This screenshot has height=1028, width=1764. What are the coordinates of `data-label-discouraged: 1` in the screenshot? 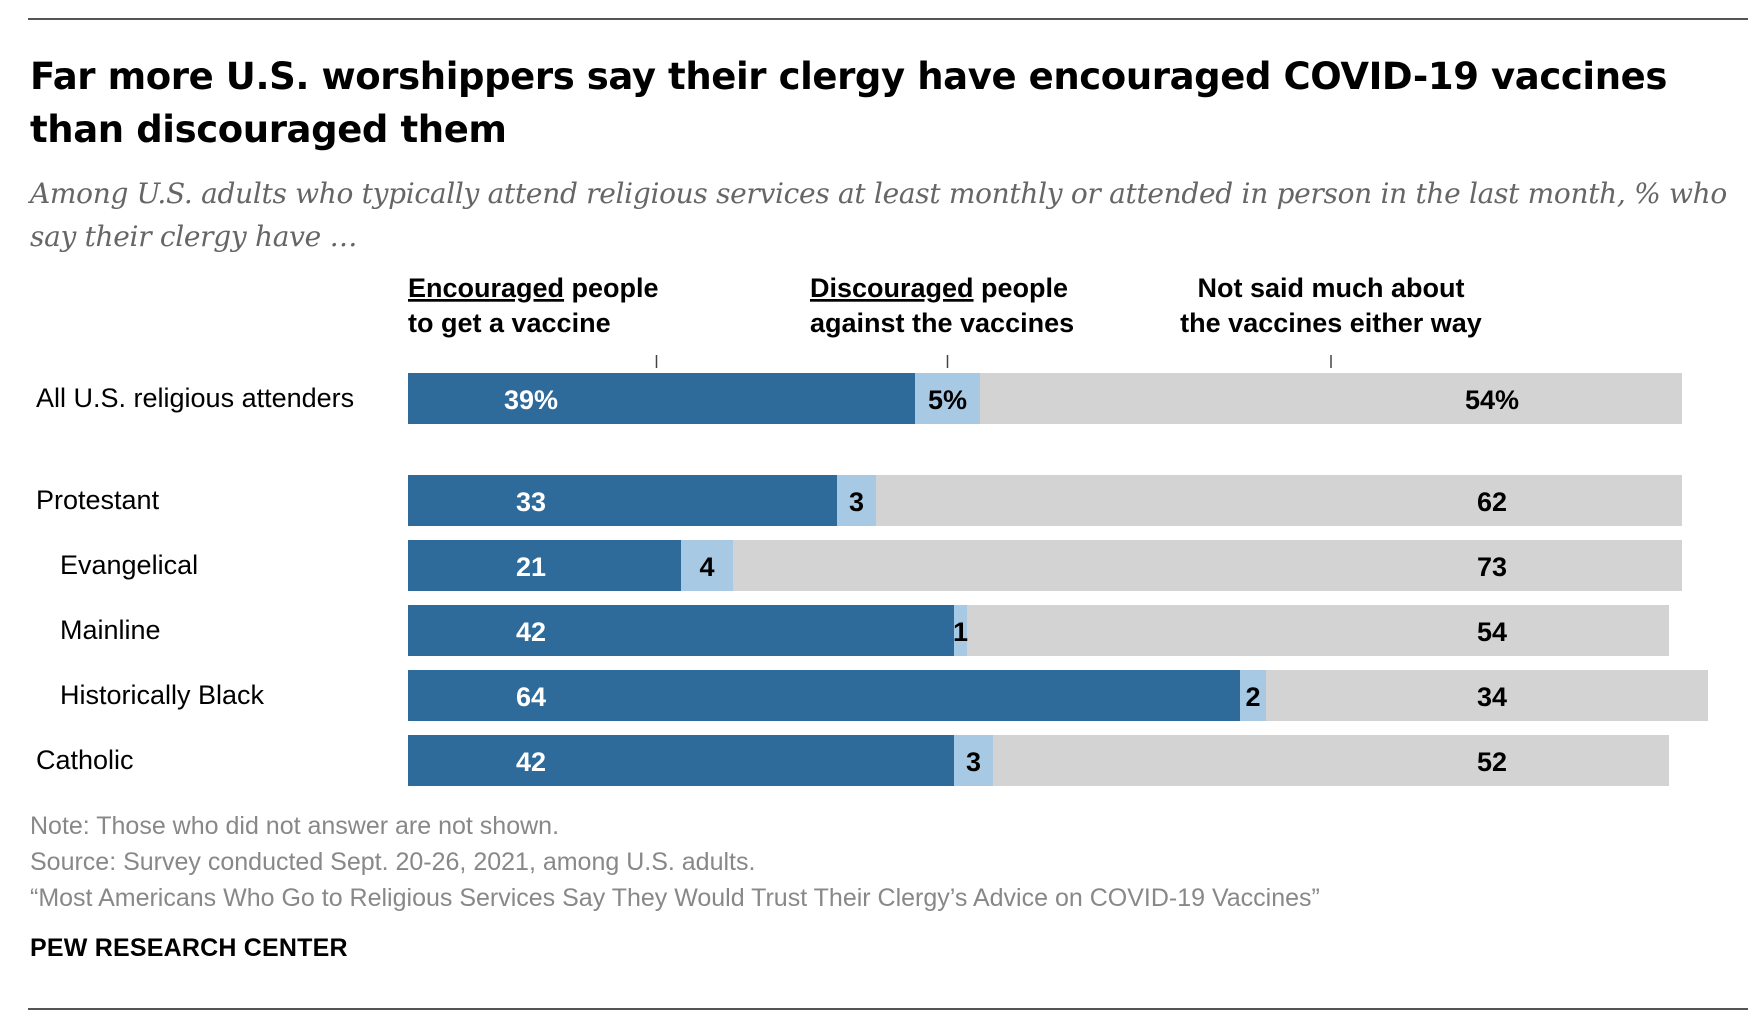 It's located at (960, 632).